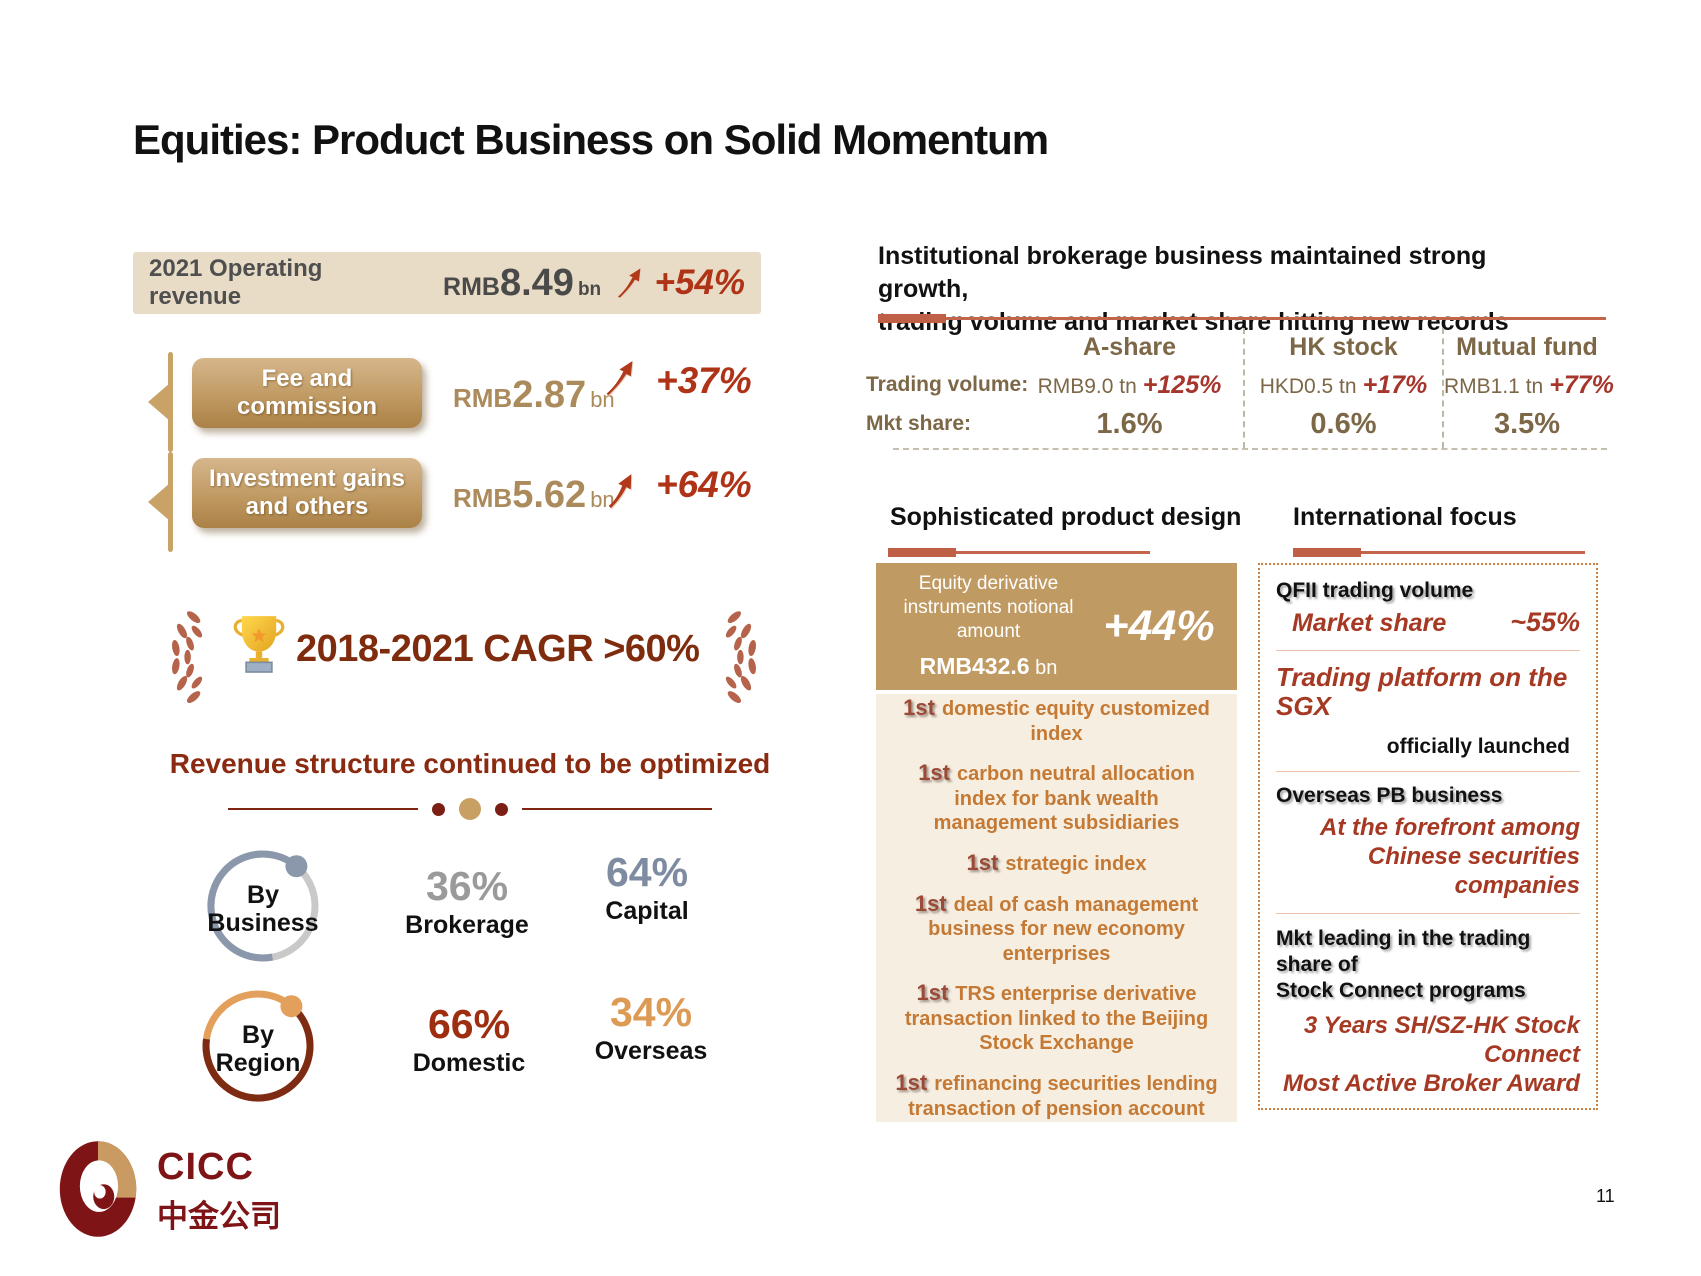 This screenshot has height=1276, width=1701. Describe the element at coordinates (1395, 385) in the screenshot. I see `cell-change: +17%` at that location.